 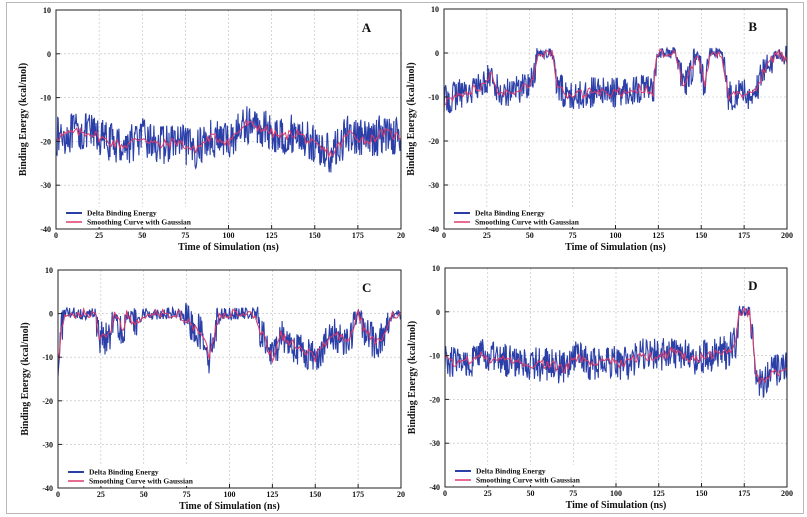 I want to click on x-tick-label: 20, so click(x=401, y=494).